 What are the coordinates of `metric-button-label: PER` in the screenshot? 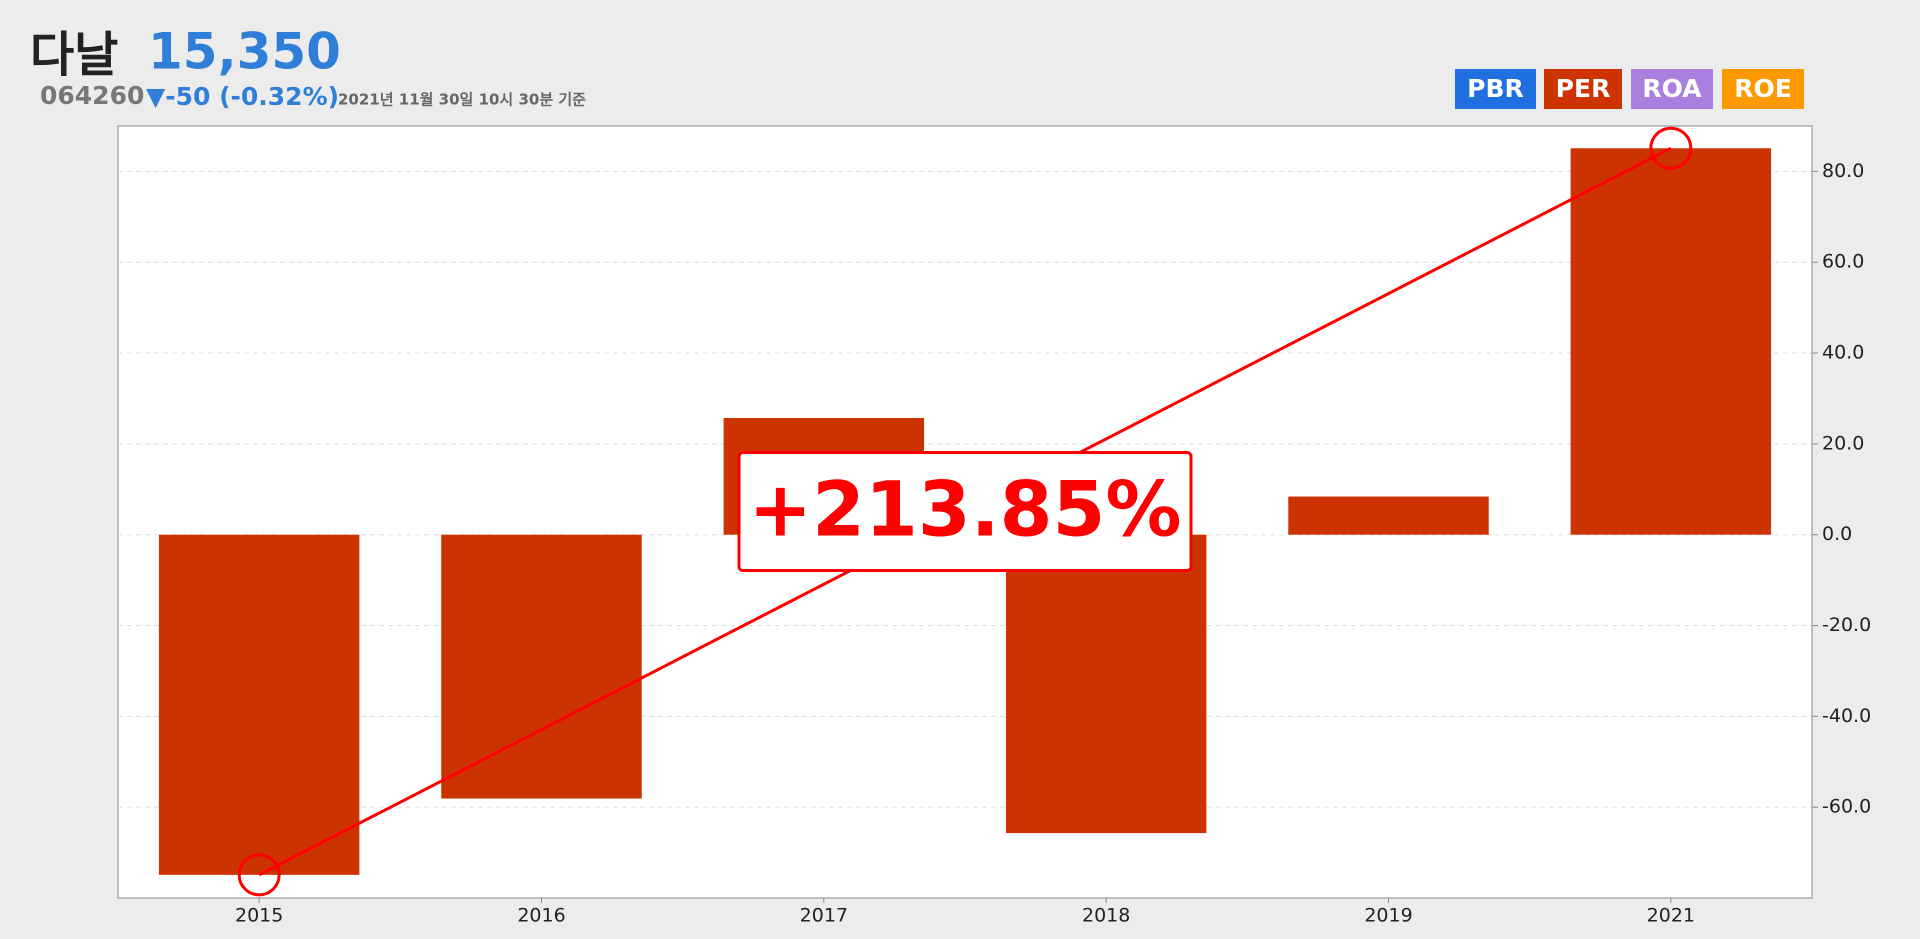 It's located at (1583, 88).